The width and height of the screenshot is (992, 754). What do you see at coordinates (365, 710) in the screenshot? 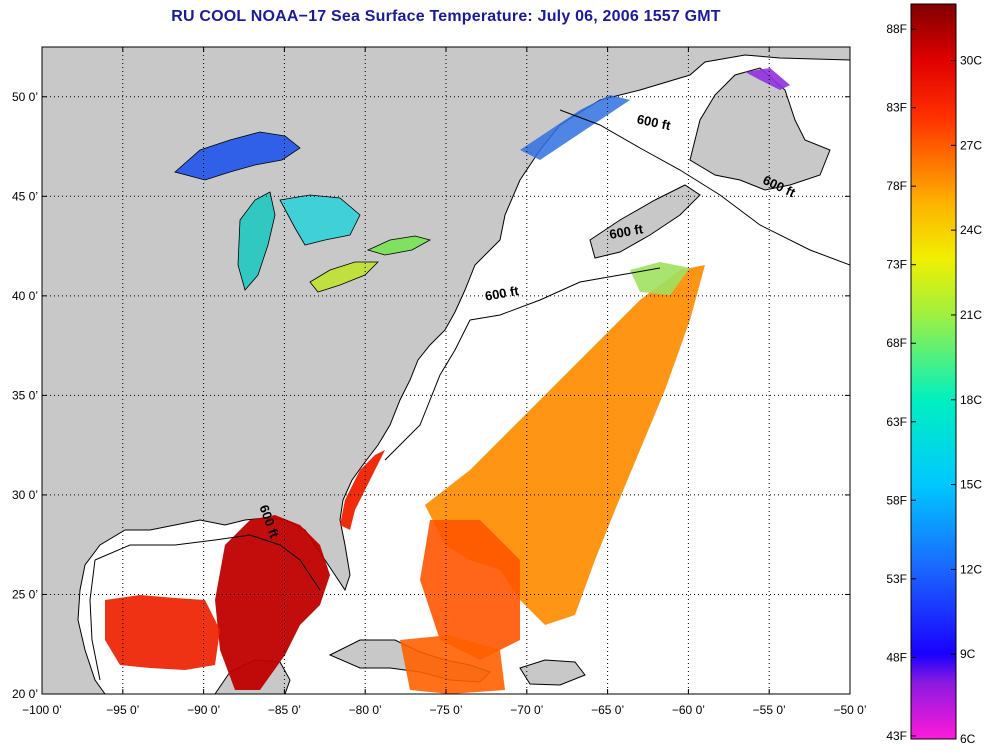
I see `x-tick-label: −80 0’` at bounding box center [365, 710].